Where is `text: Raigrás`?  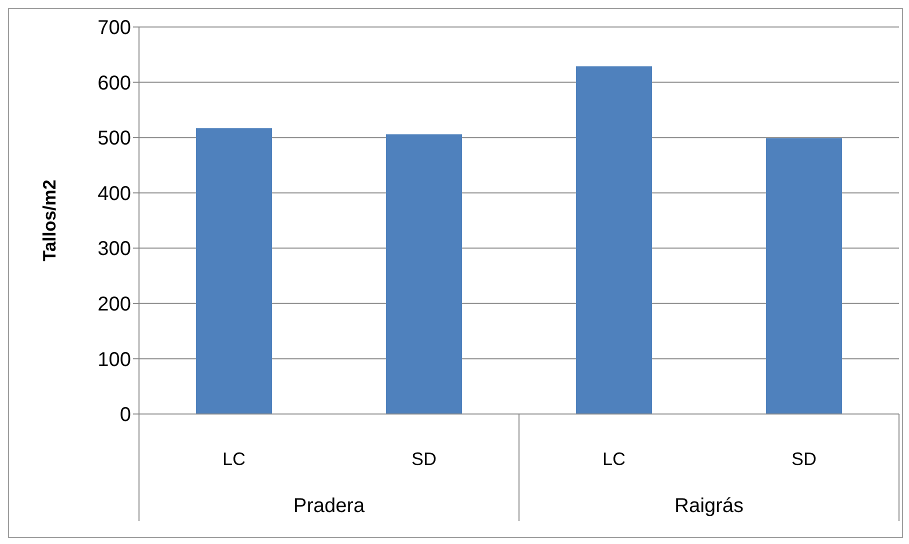
text: Raigrás is located at coordinates (709, 506).